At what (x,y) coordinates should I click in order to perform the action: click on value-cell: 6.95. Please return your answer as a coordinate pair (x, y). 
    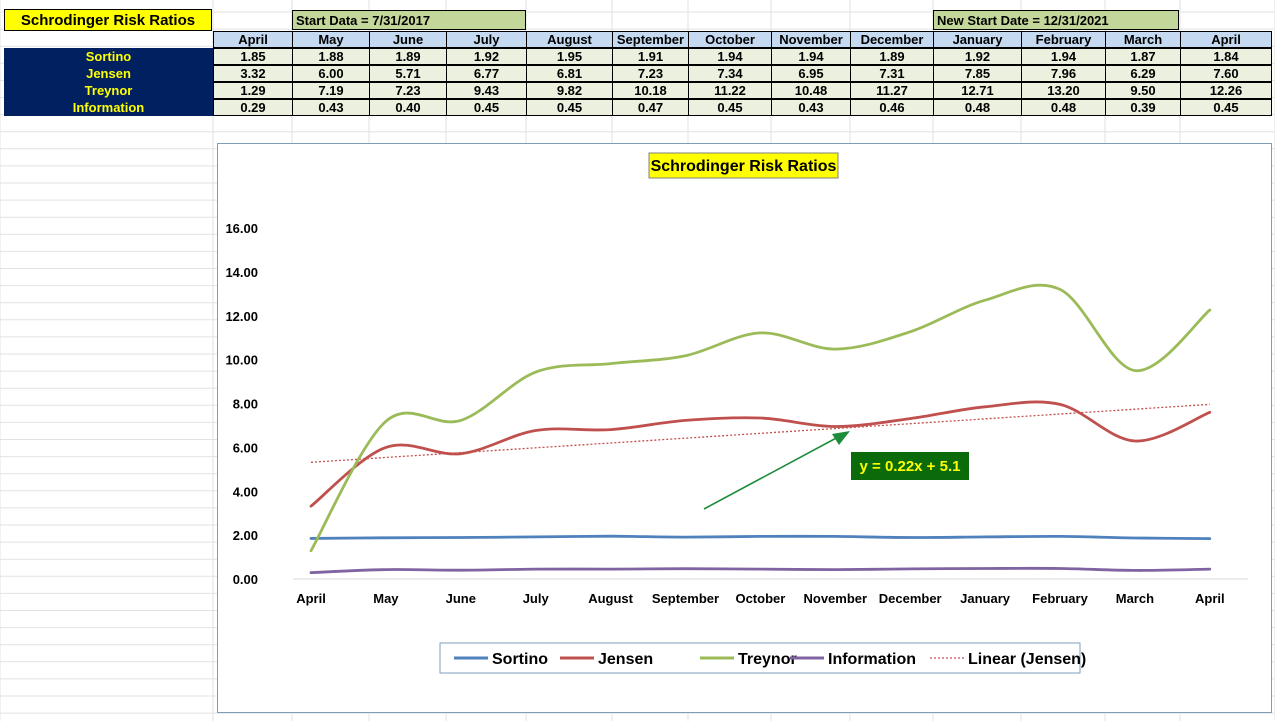
    Looking at the image, I should click on (811, 73).